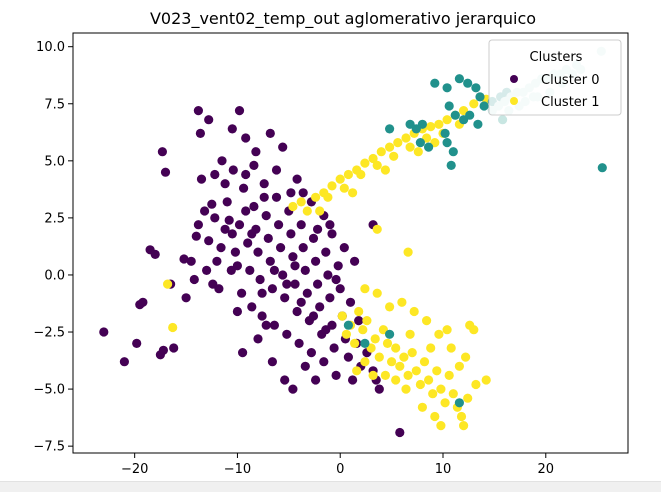 The height and width of the screenshot is (492, 661). What do you see at coordinates (54, 161) in the screenshot?
I see `y-tick-label: 5.0` at bounding box center [54, 161].